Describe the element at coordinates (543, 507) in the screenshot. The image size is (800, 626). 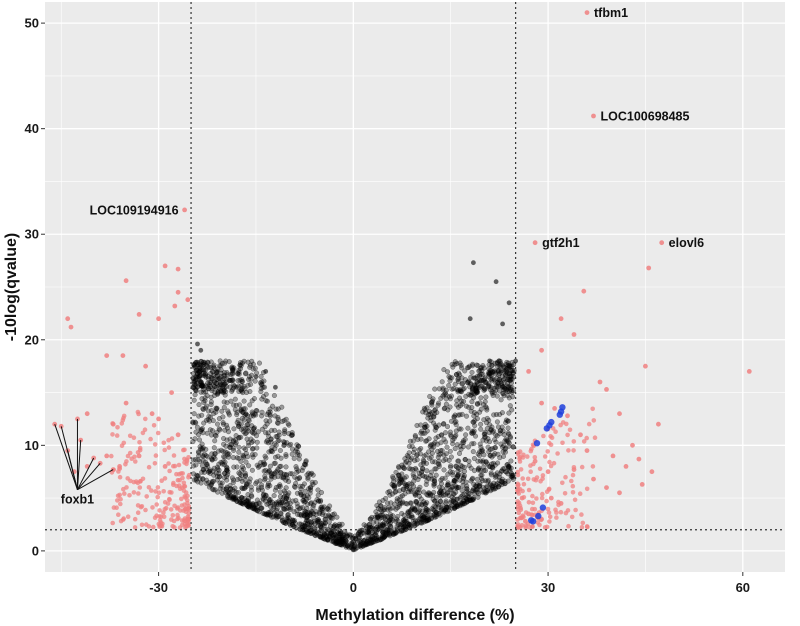
I see `highlighted-point` at that location.